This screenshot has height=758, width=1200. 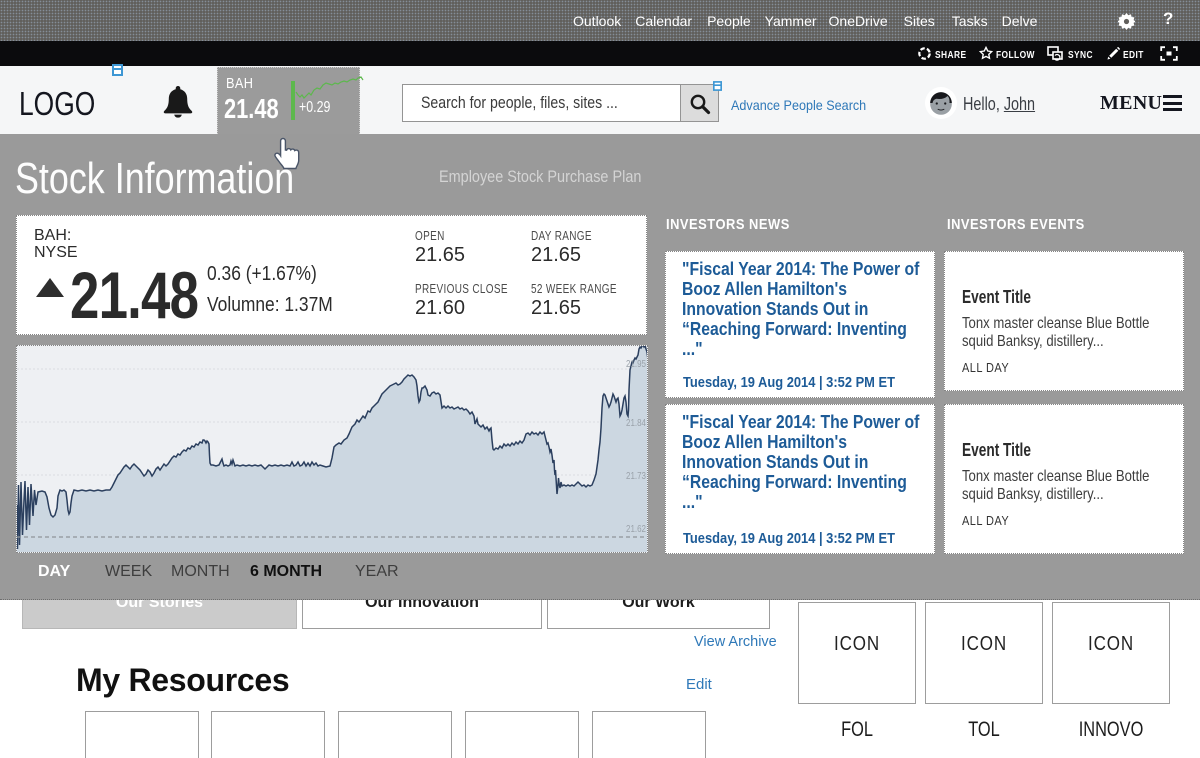 I want to click on svg-text: 21.62, so click(x=636, y=529).